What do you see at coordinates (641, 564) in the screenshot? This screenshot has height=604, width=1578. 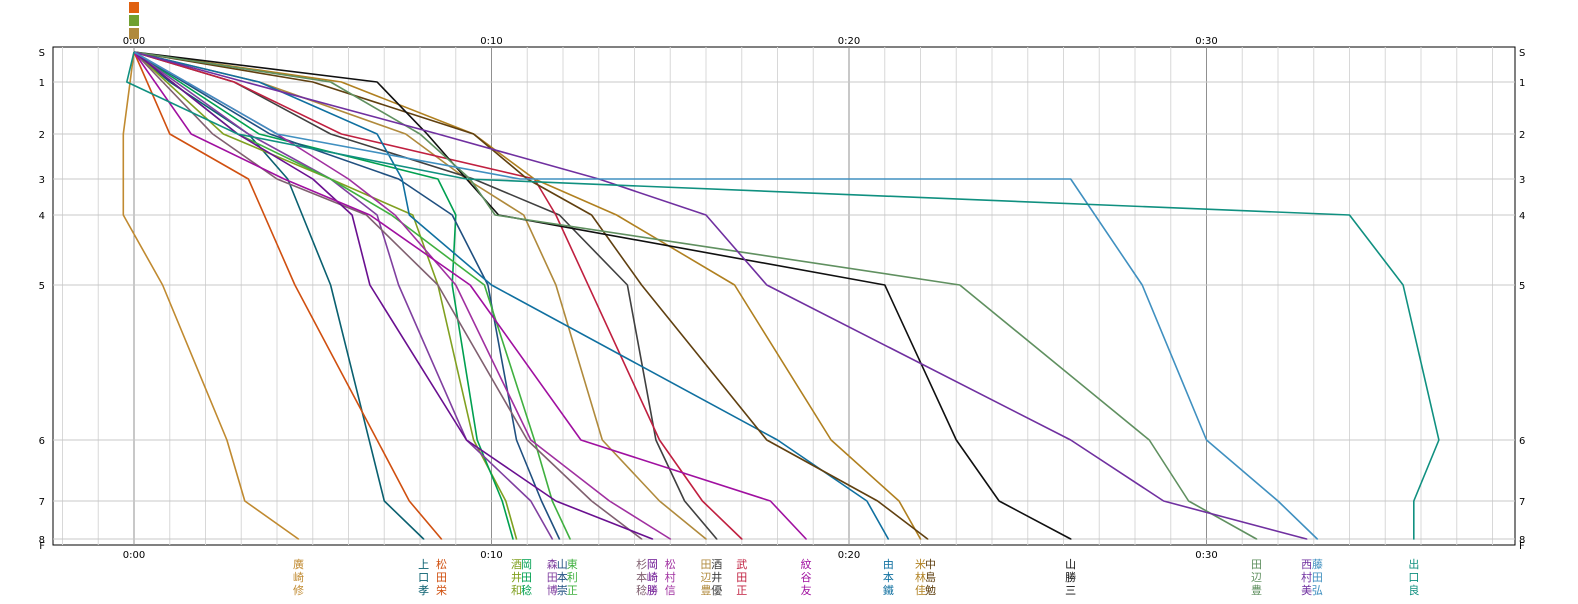 I see `runner-name-label-9: 杉` at bounding box center [641, 564].